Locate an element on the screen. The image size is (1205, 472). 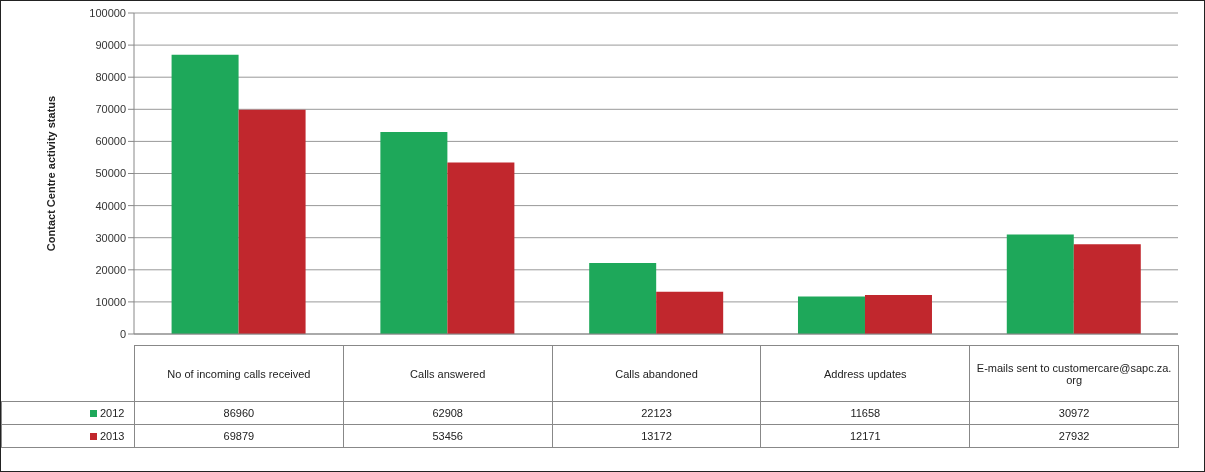
y-tick-label: 0 is located at coordinates (122, 333).